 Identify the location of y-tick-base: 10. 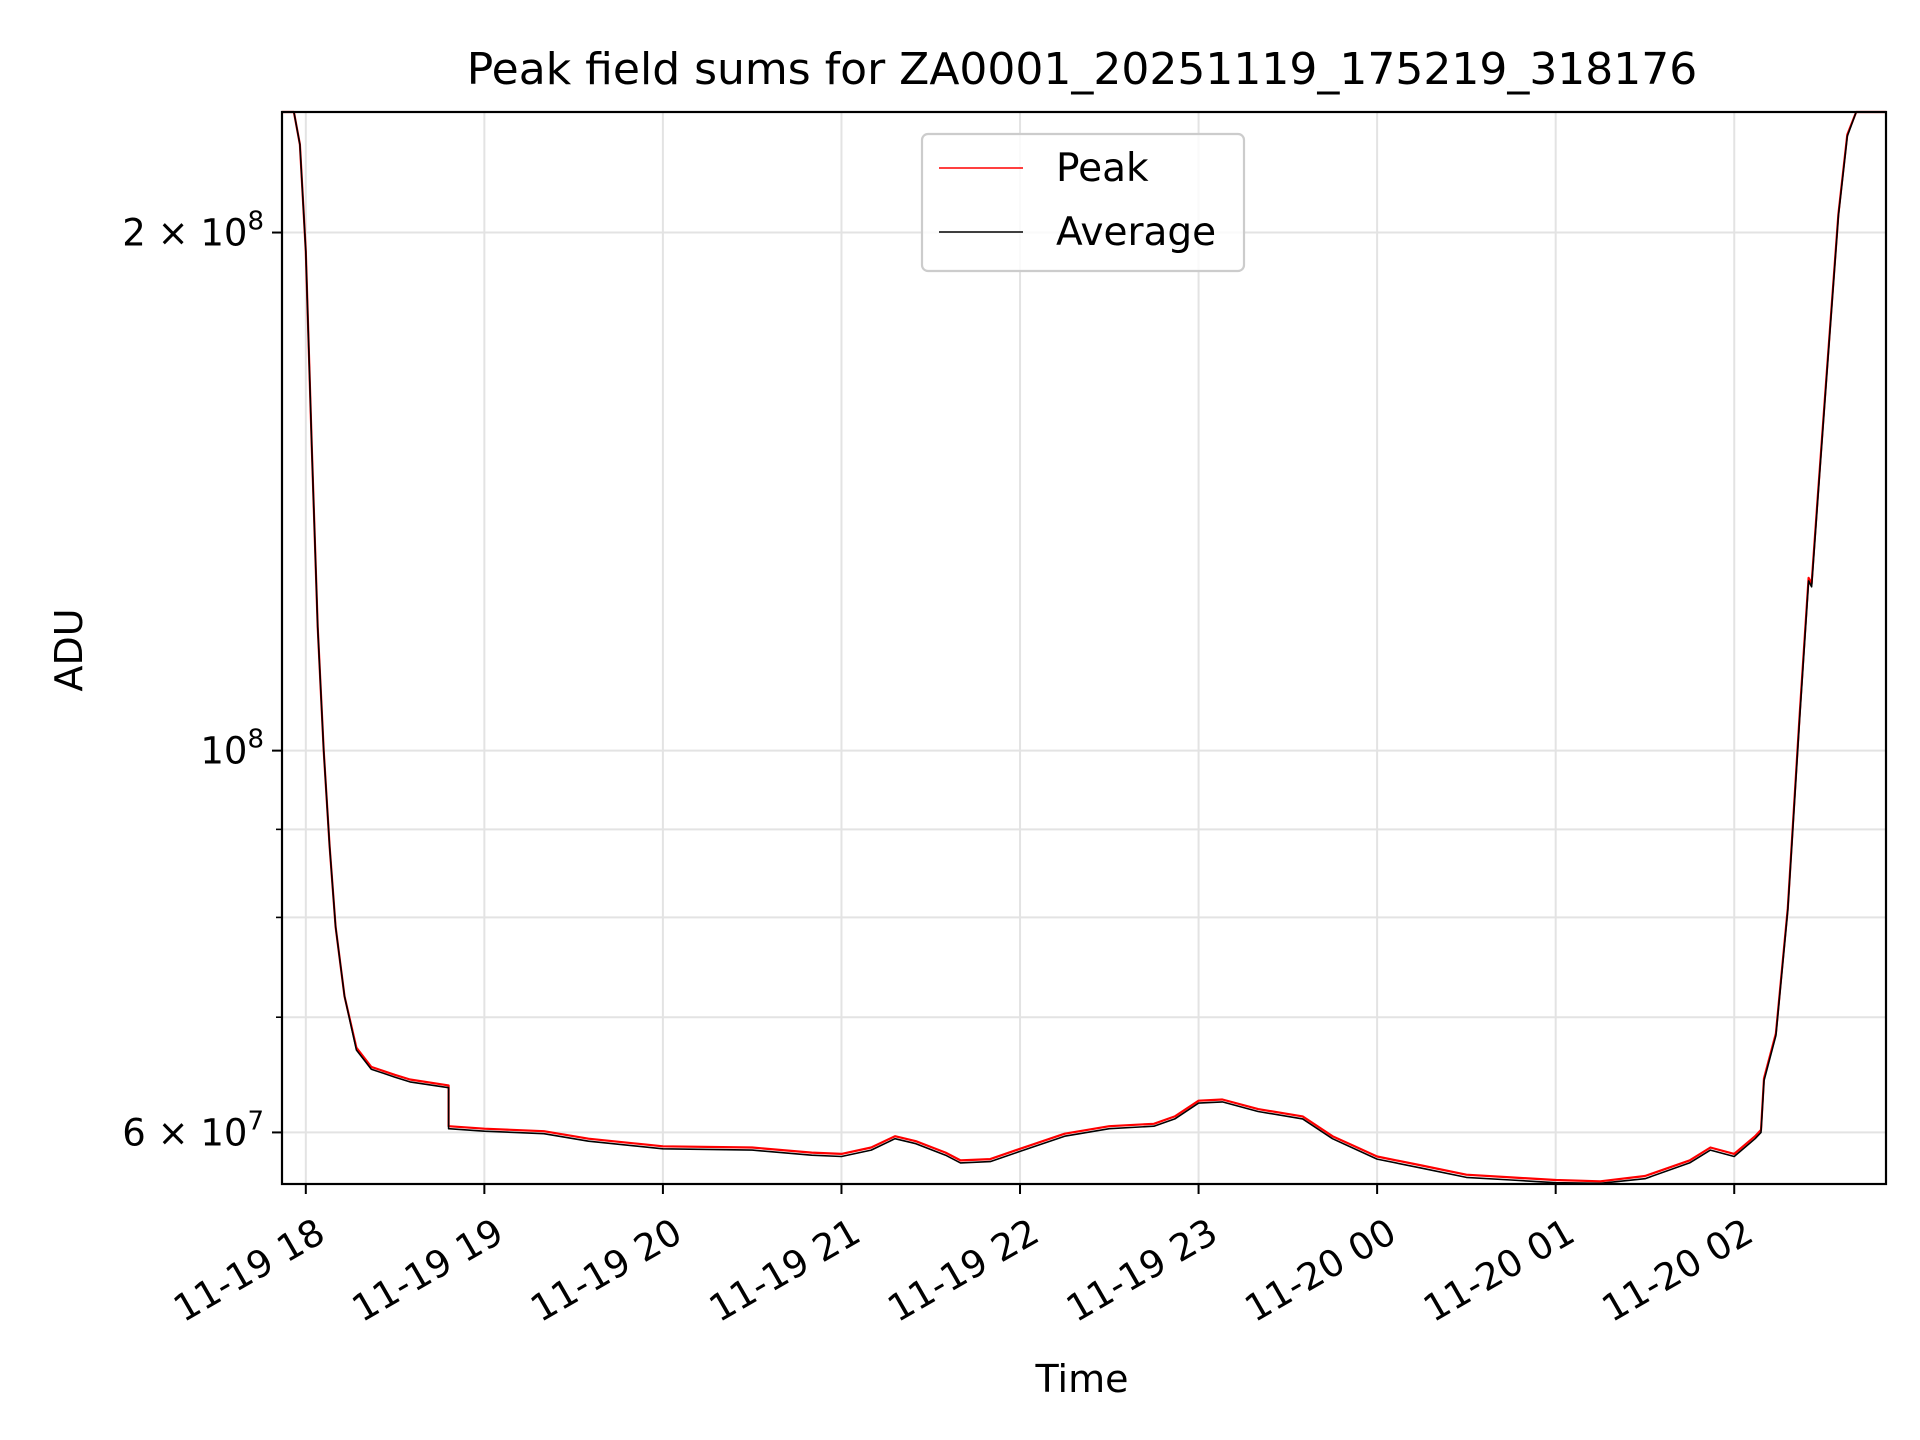
(223, 751).